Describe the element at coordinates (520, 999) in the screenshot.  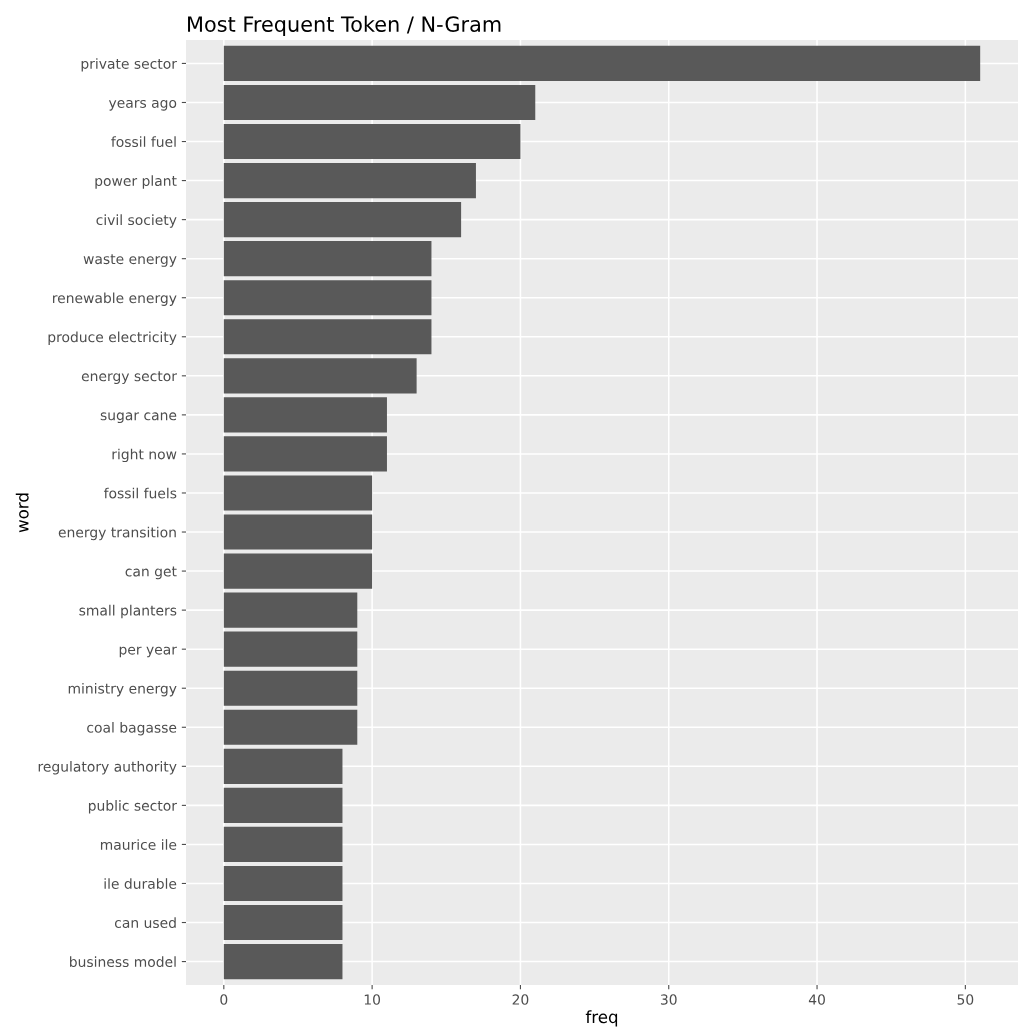
I see `x-tick-label: 20` at that location.